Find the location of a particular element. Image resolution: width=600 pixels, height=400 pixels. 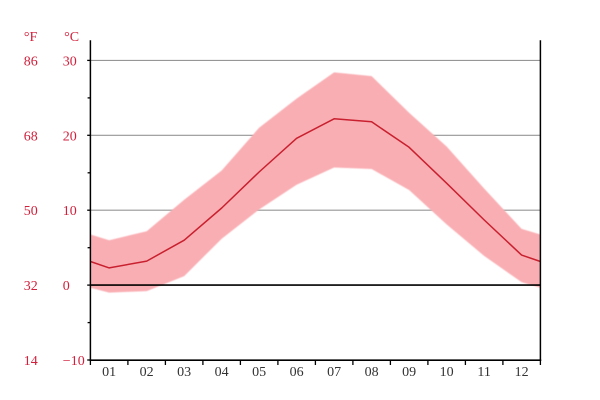

svg-text: 50 is located at coordinates (31, 211).